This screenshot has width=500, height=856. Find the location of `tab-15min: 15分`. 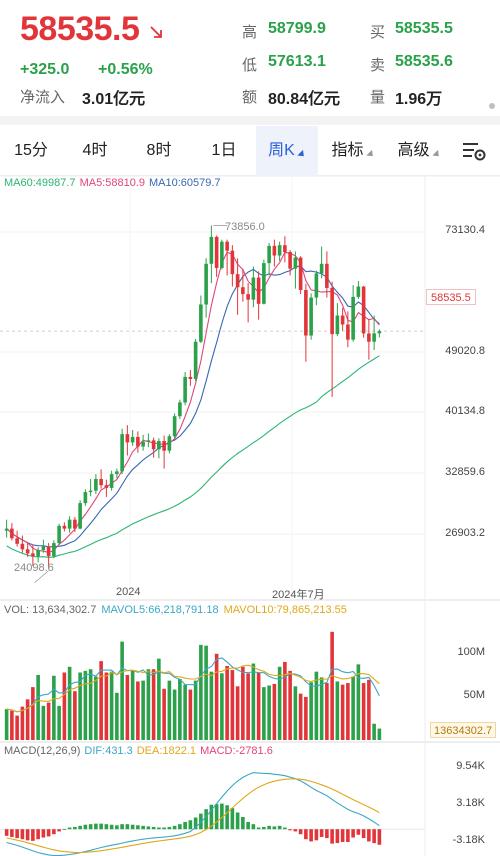

tab-15min: 15分 is located at coordinates (31, 151).